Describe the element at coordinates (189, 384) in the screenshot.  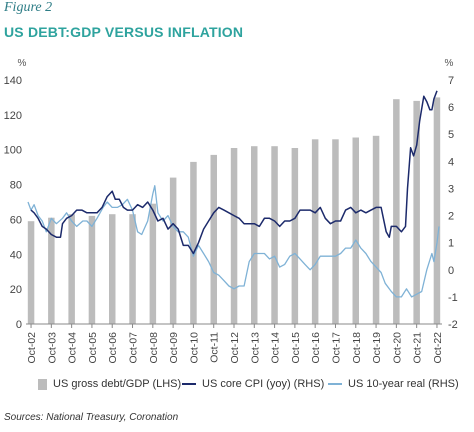
I see `legend-swatch-core-cpi` at that location.